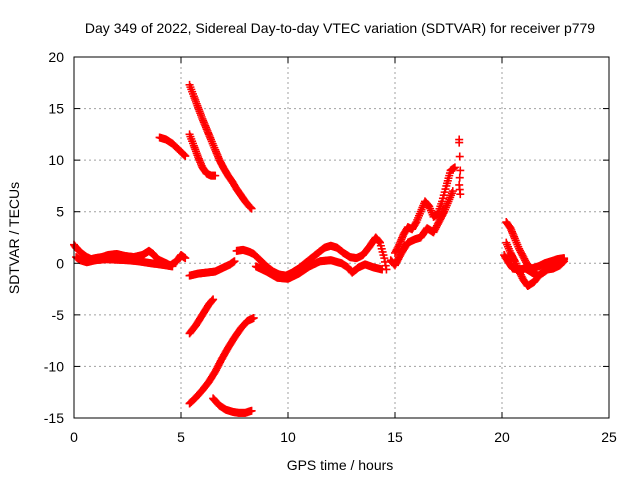 The height and width of the screenshot is (480, 640). What do you see at coordinates (56, 160) in the screenshot?
I see `y-tick-label: 10` at bounding box center [56, 160].